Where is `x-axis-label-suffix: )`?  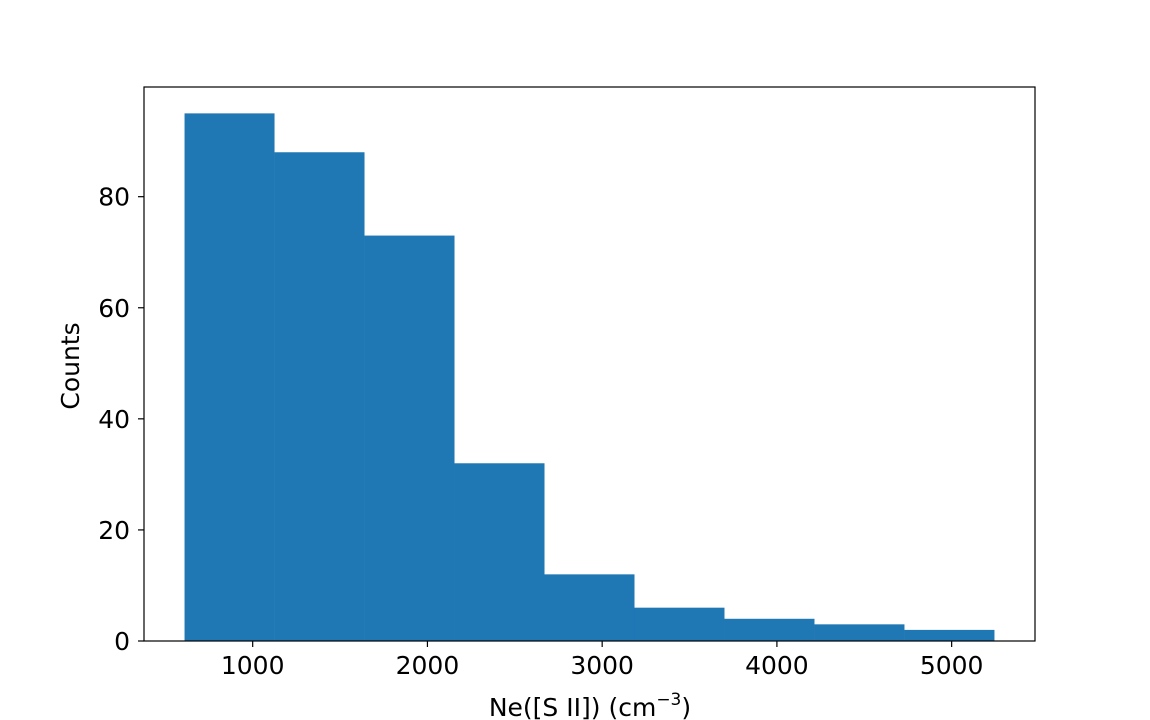
x-axis-label-suffix: ) is located at coordinates (686, 706).